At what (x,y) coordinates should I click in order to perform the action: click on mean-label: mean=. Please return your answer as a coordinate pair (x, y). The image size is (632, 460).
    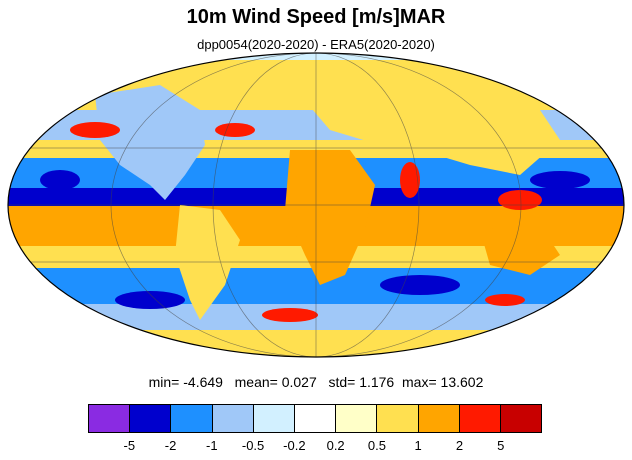
    Looking at the image, I should click on (256, 382).